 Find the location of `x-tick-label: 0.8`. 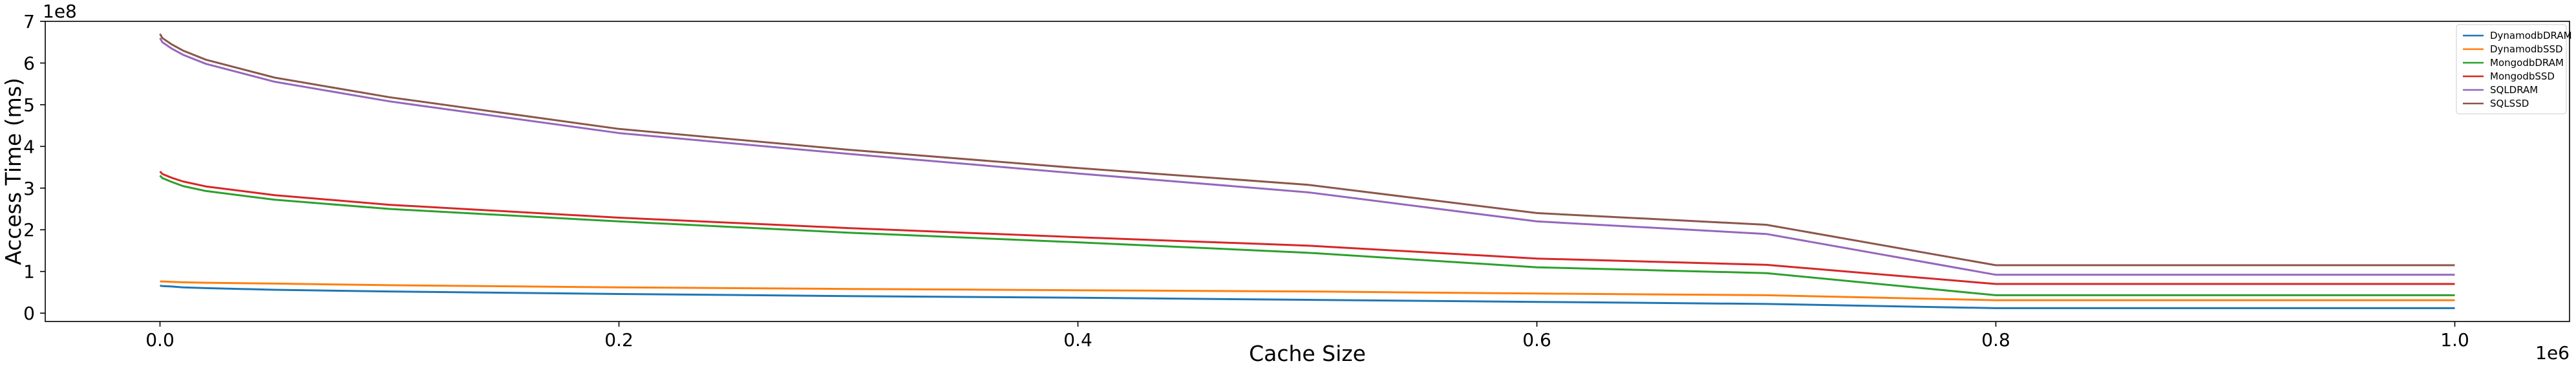

x-tick-label: 0.8 is located at coordinates (1995, 340).